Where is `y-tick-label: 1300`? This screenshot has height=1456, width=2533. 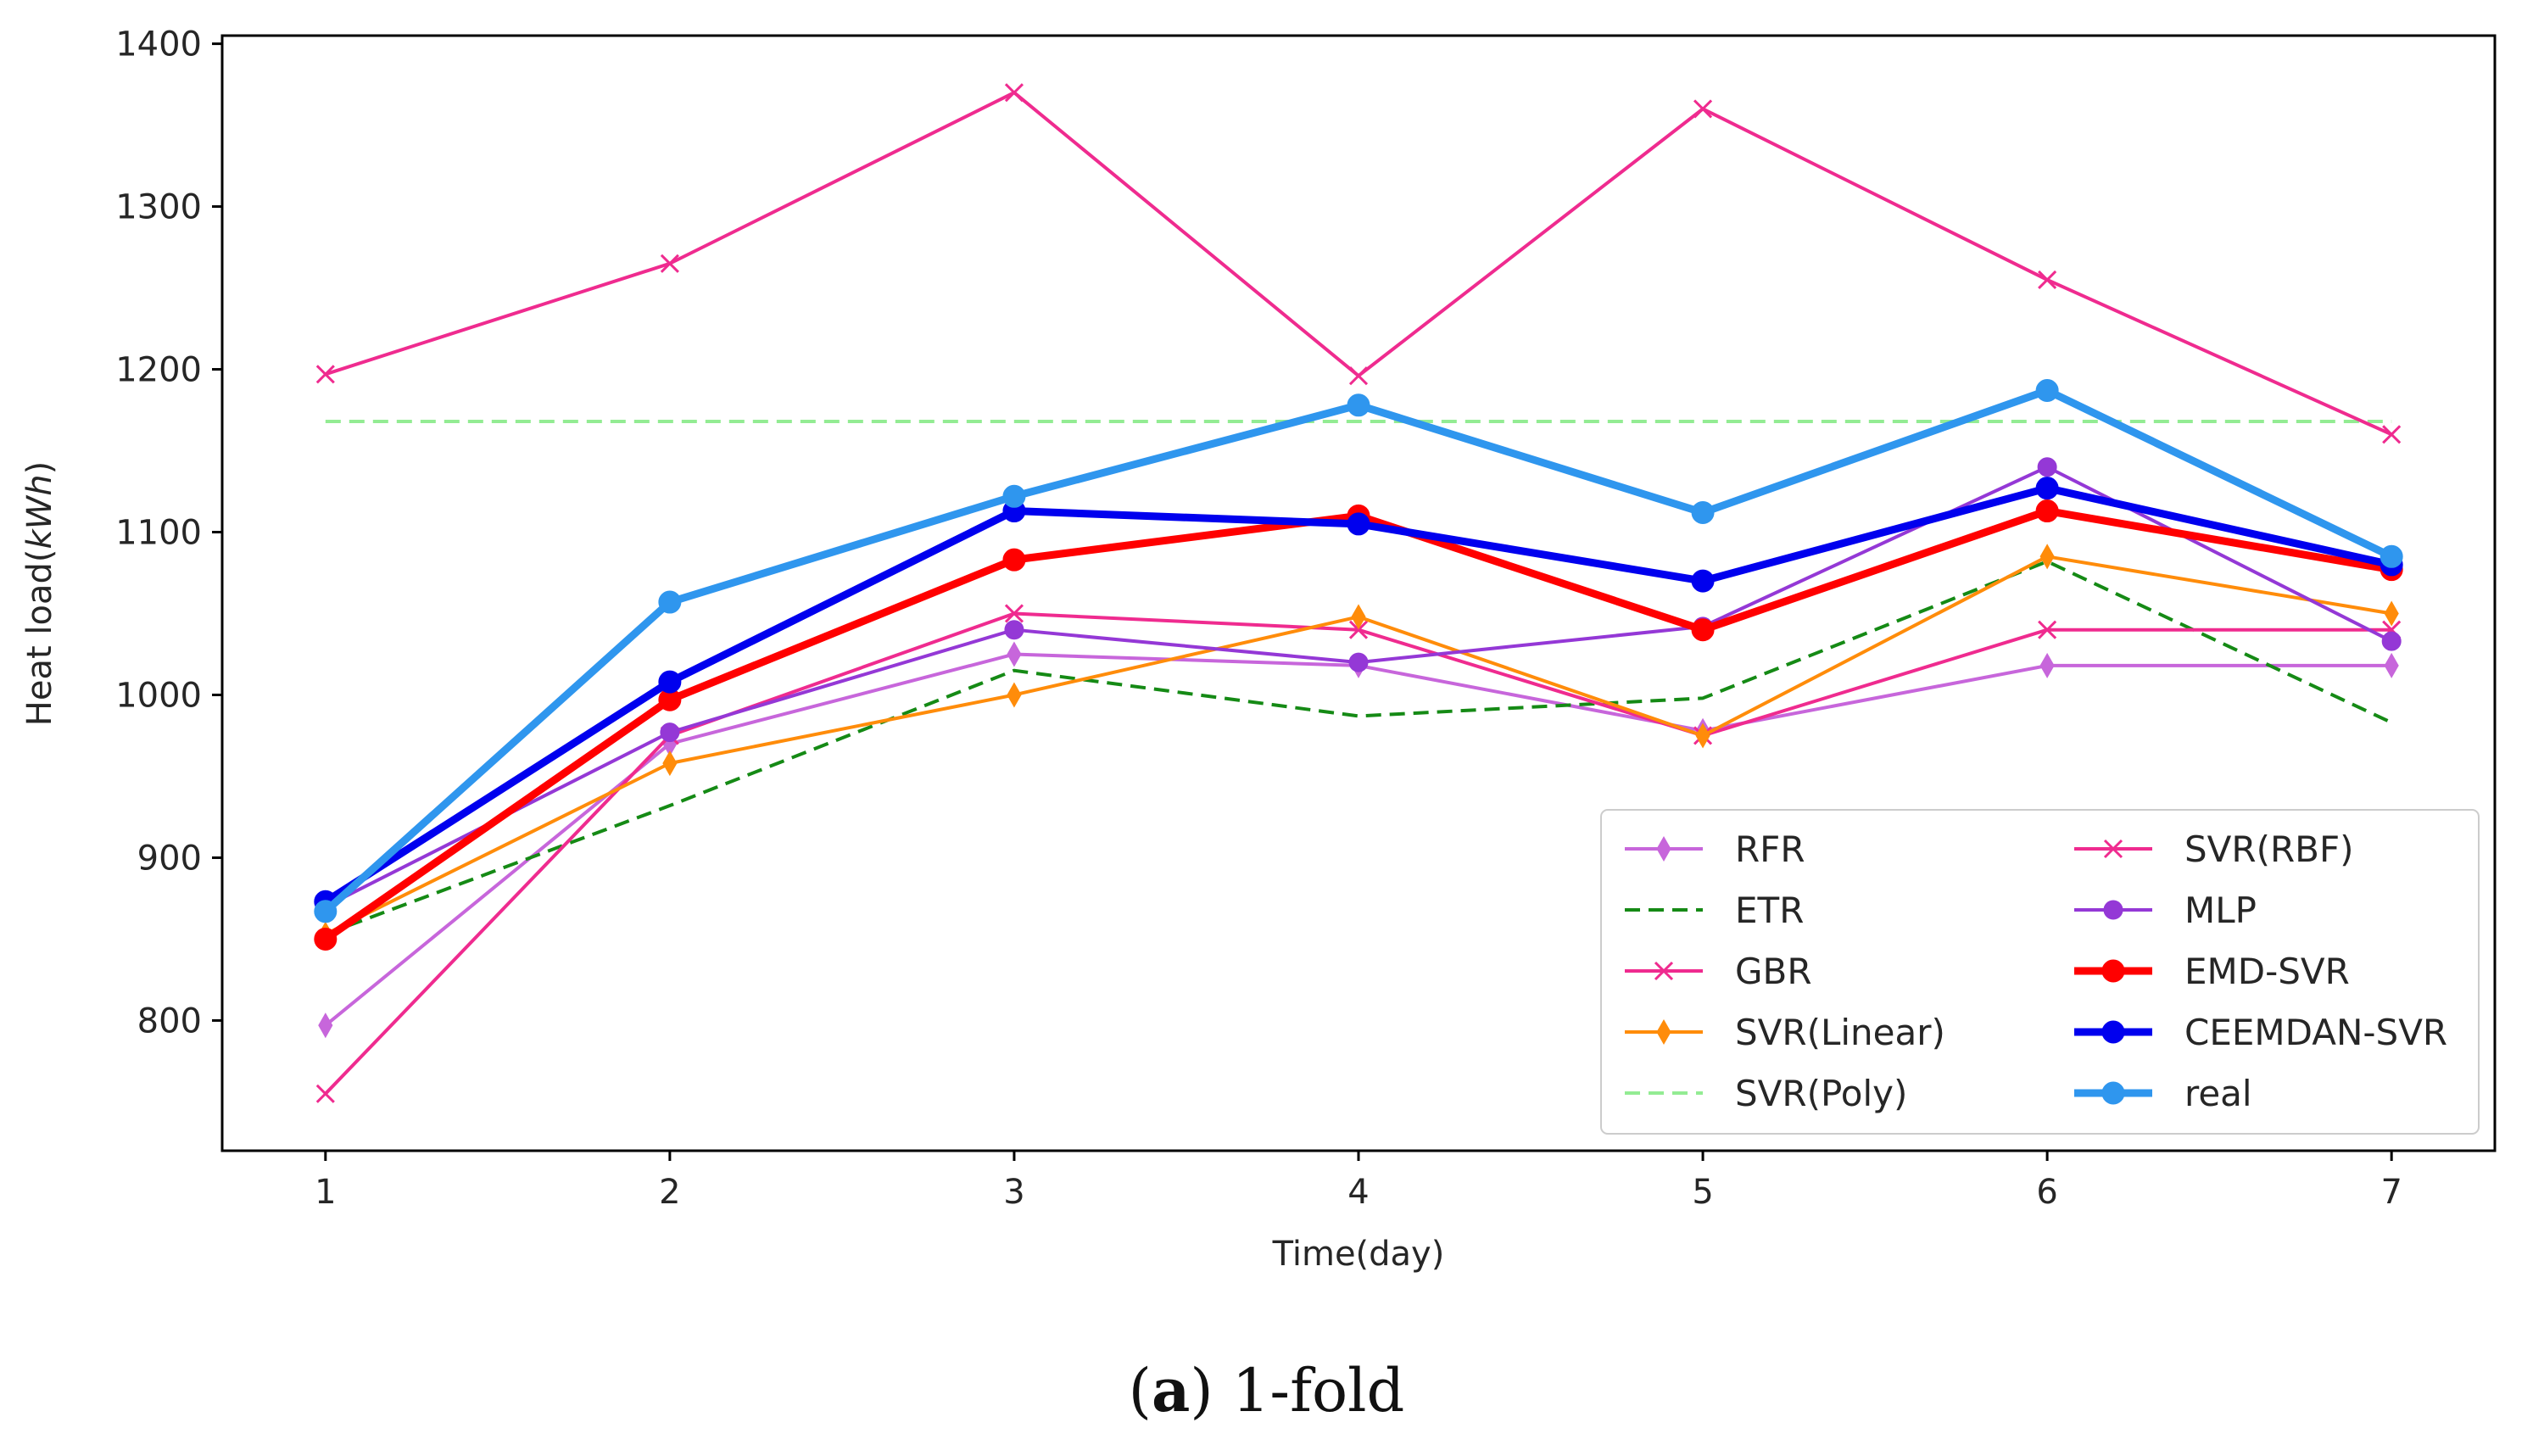 y-tick-label: 1300 is located at coordinates (159, 207).